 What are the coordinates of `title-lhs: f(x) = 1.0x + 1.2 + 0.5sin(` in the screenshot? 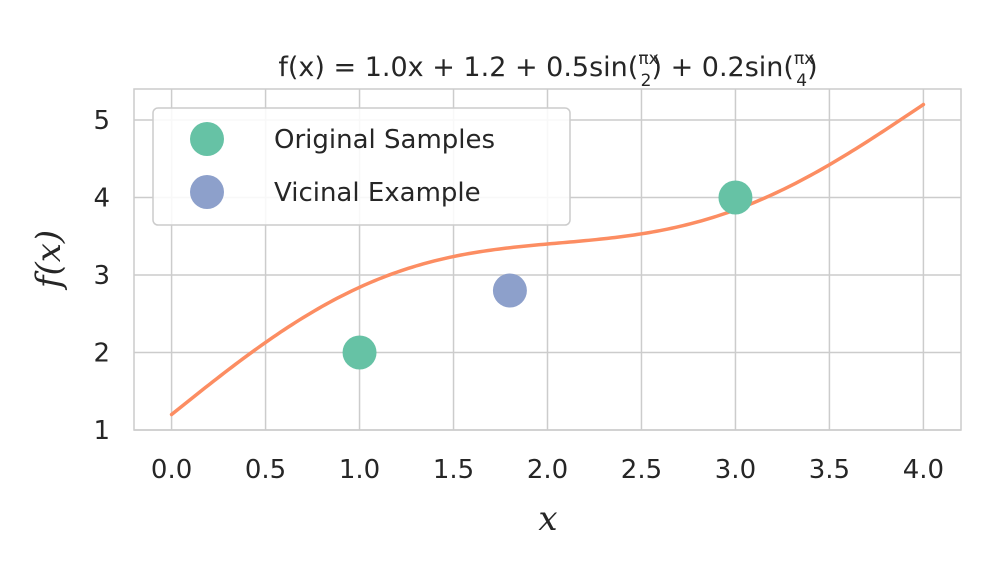 It's located at (458, 67).